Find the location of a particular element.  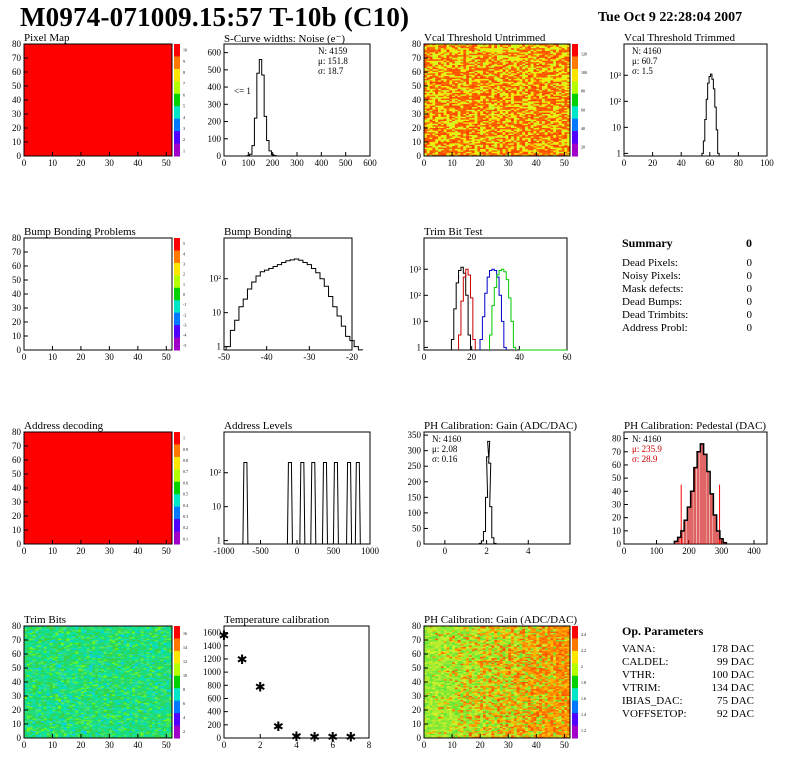

y-tick-label: 30 is located at coordinates (17, 308).